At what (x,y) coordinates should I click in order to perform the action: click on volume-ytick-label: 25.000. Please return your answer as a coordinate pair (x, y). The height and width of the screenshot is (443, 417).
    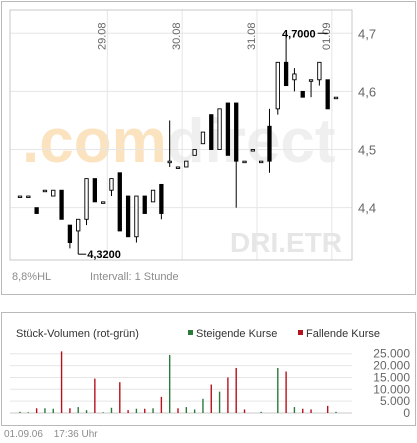
    Looking at the image, I should click on (391, 354).